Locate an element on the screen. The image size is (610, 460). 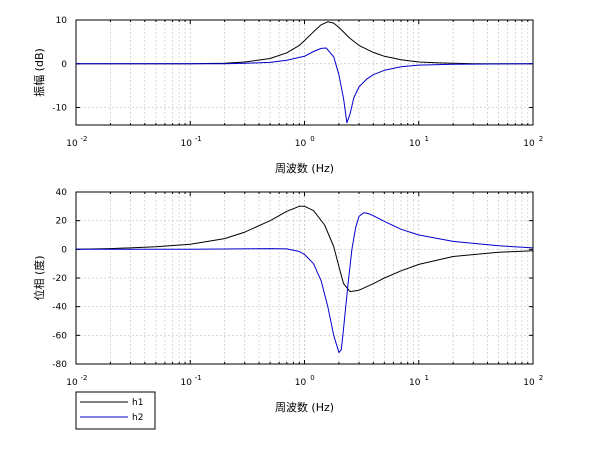
legend: h1 h2 is located at coordinates (115, 410).